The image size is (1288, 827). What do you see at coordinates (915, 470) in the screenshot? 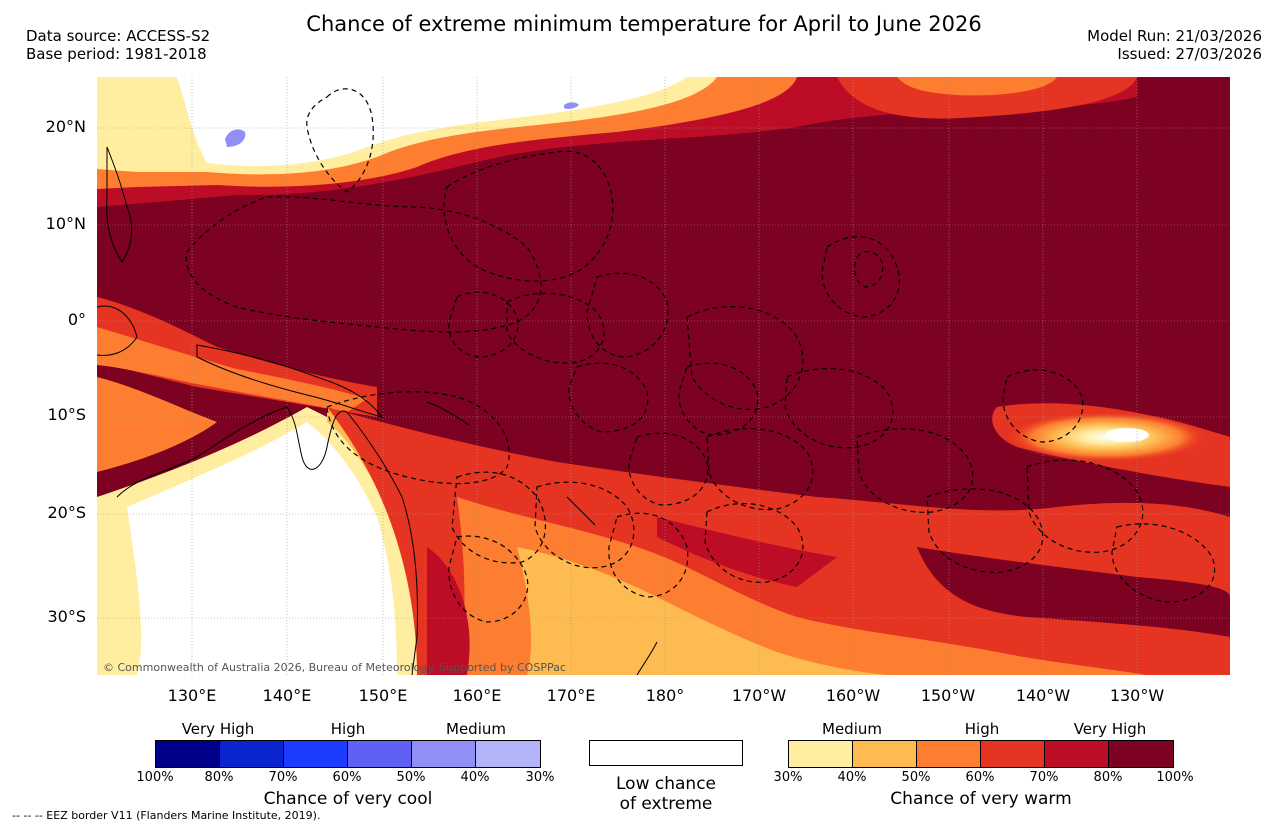
I see `eez-french-poly-west` at bounding box center [915, 470].